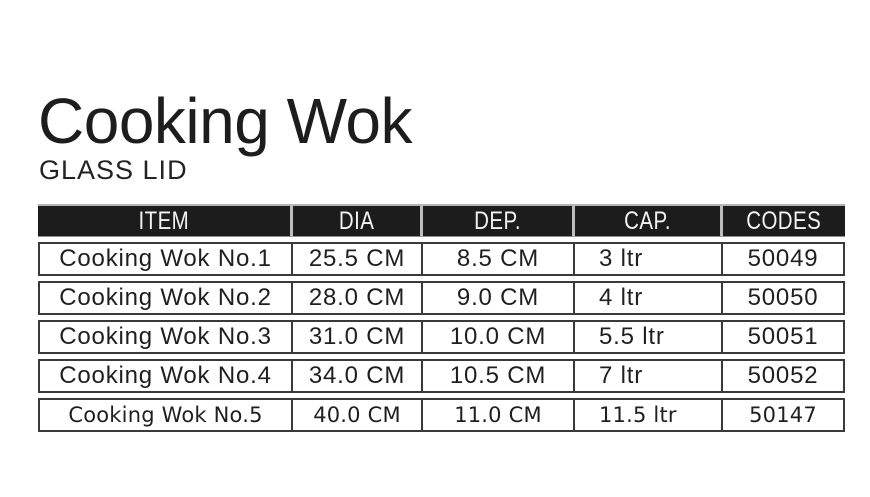 This screenshot has height=497, width=870. I want to click on column-header-codes: CODES, so click(784, 221).